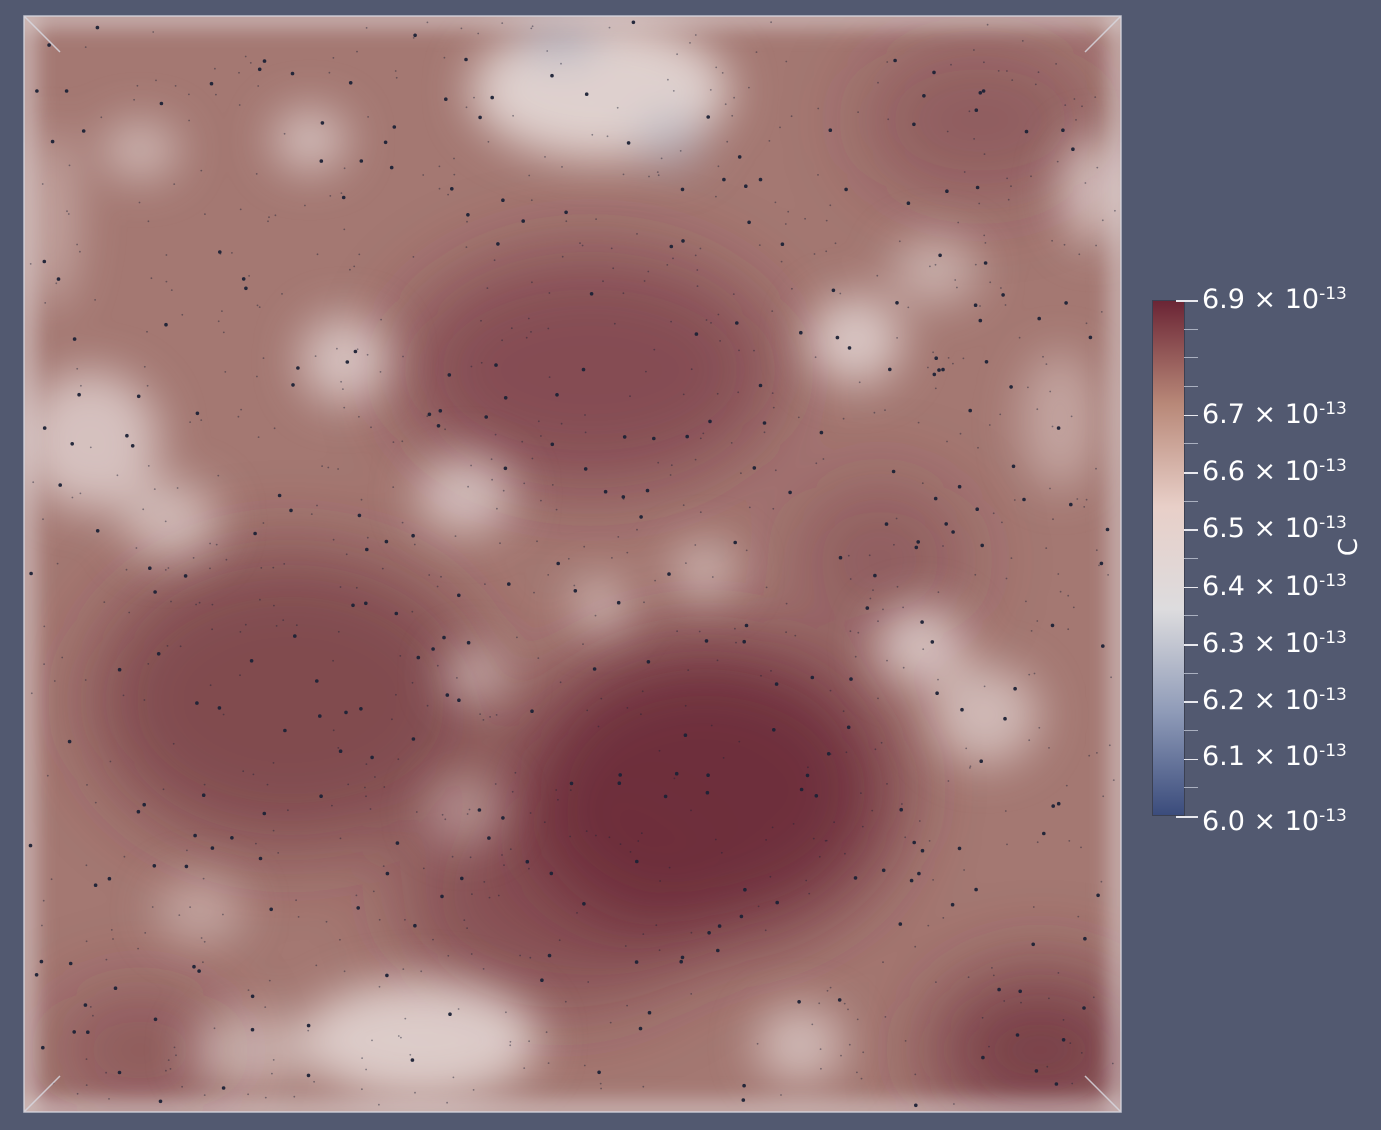 The height and width of the screenshot is (1130, 1381). What do you see at coordinates (1274, 701) in the screenshot?
I see `colorbar-tick-label: 6.2 × 10-13` at bounding box center [1274, 701].